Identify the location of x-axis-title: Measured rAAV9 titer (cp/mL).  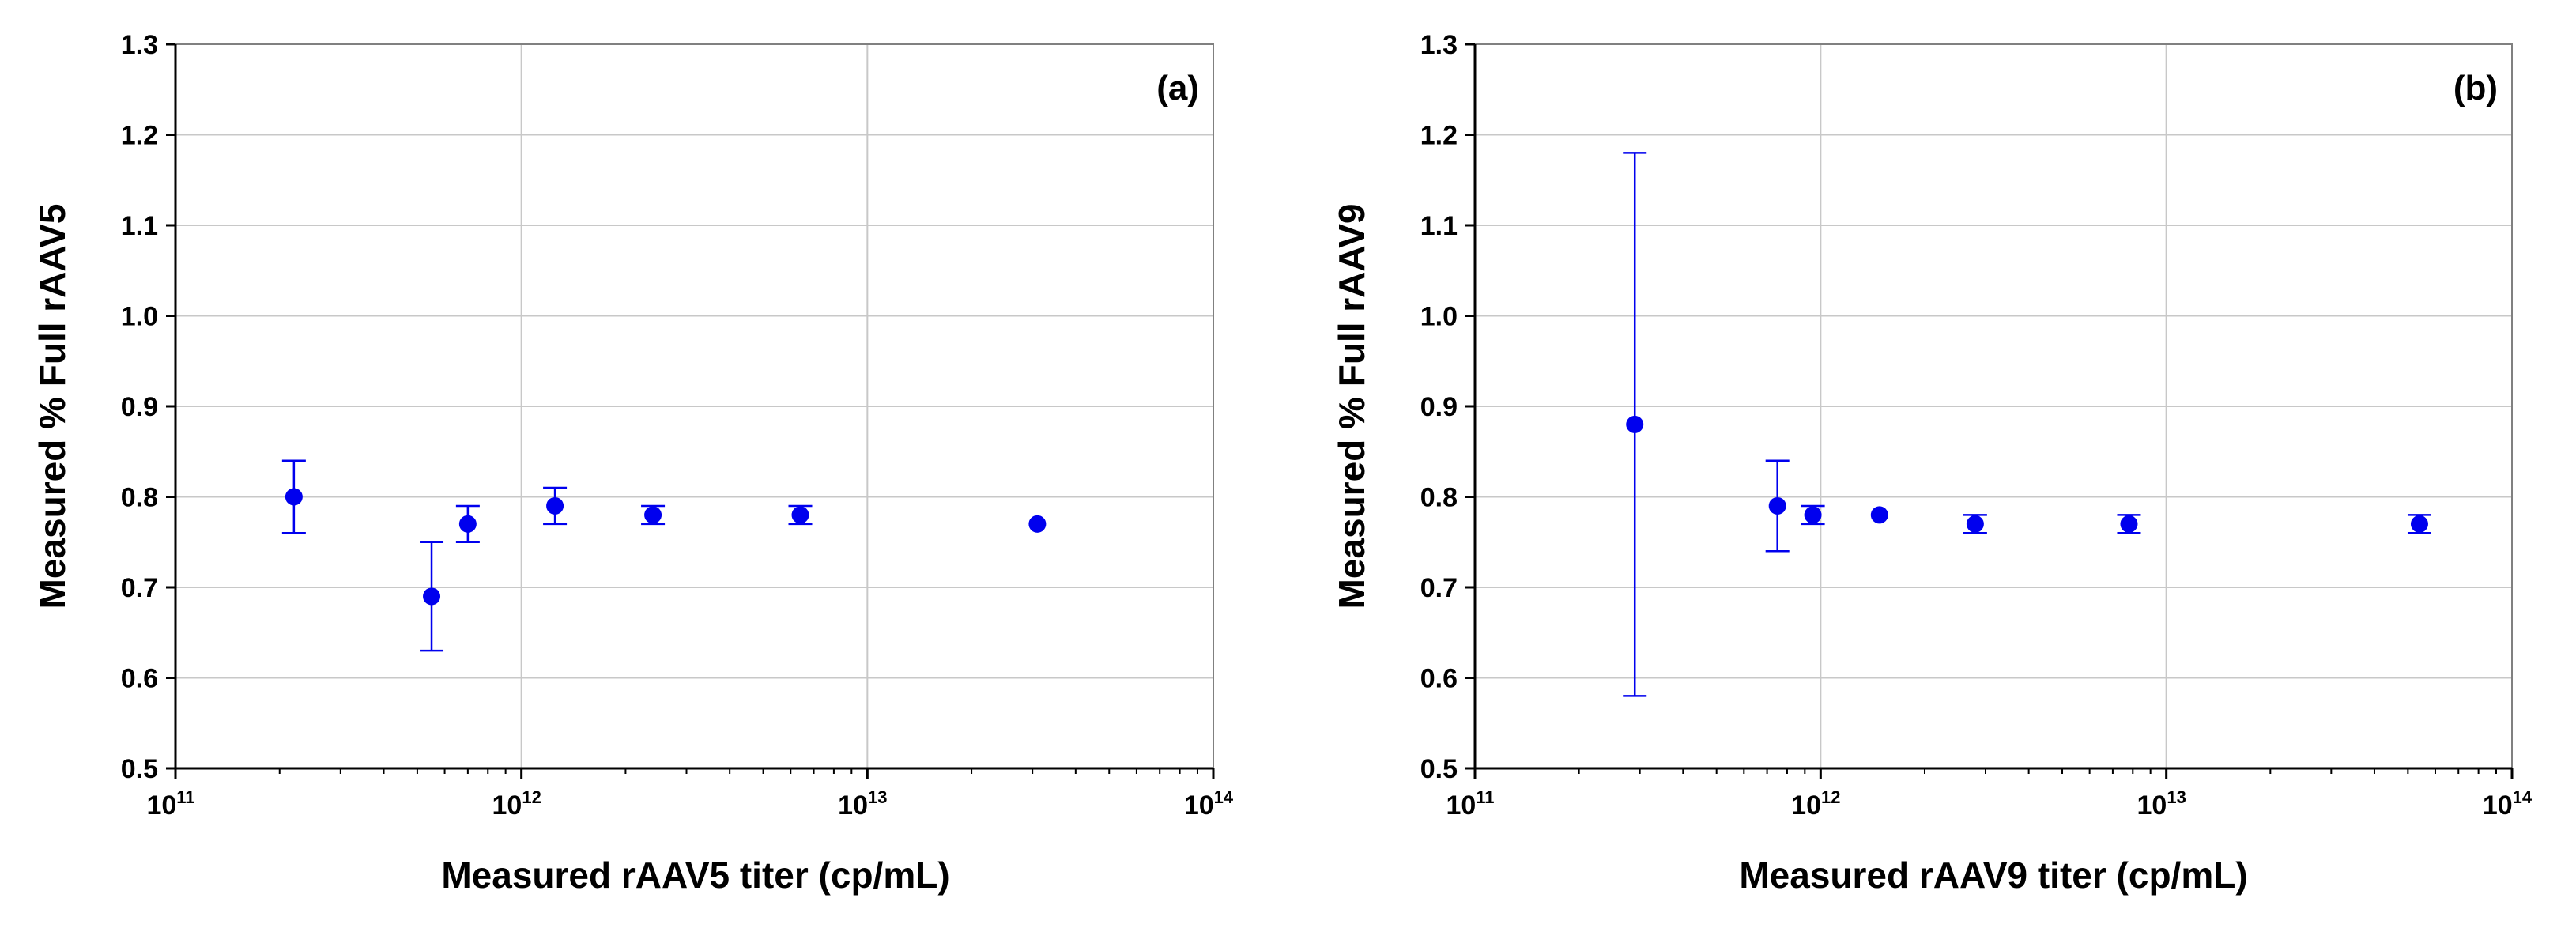
(1993, 875).